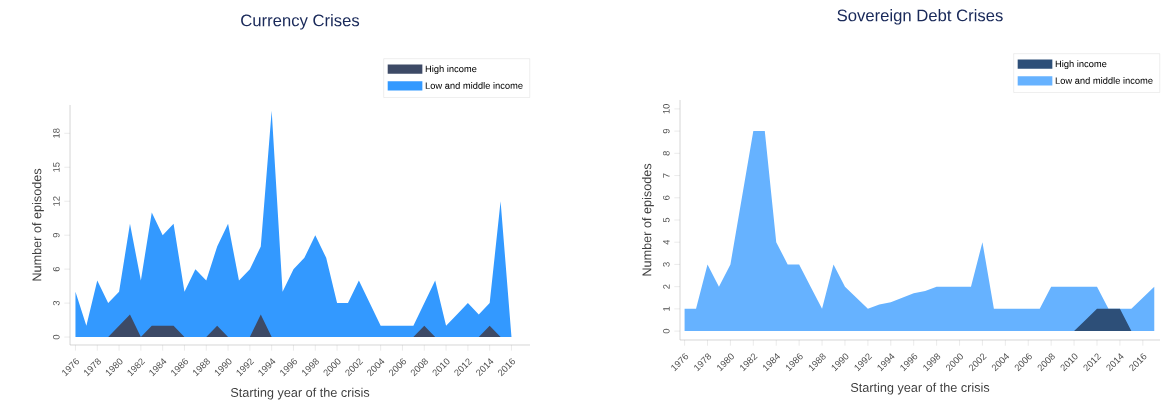 The image size is (1166, 406). What do you see at coordinates (56, 167) in the screenshot?
I see `y-tick-label: 15` at bounding box center [56, 167].